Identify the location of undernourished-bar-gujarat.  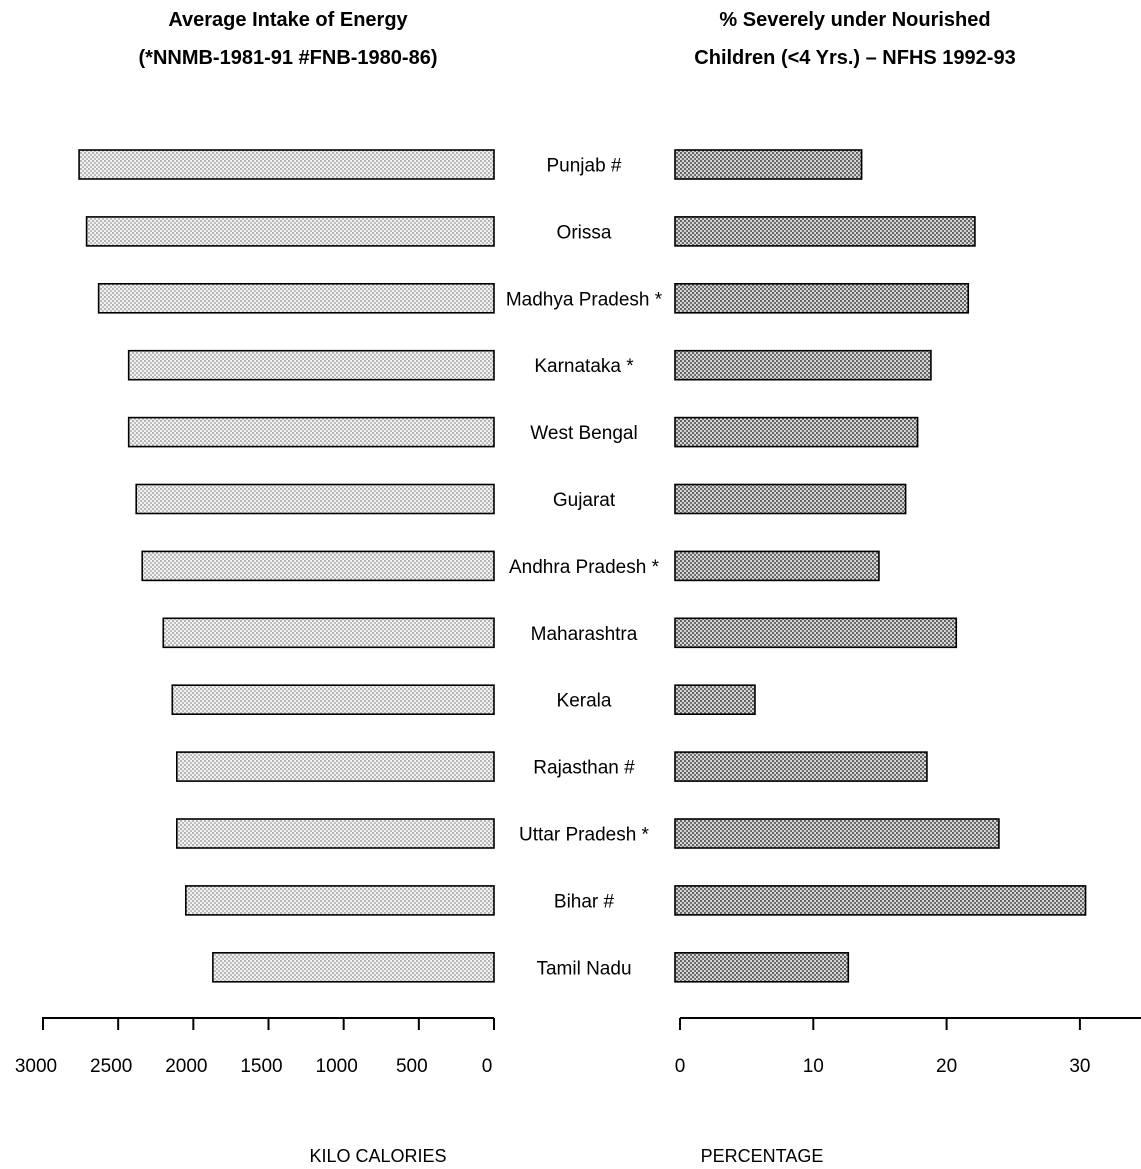
(790, 499).